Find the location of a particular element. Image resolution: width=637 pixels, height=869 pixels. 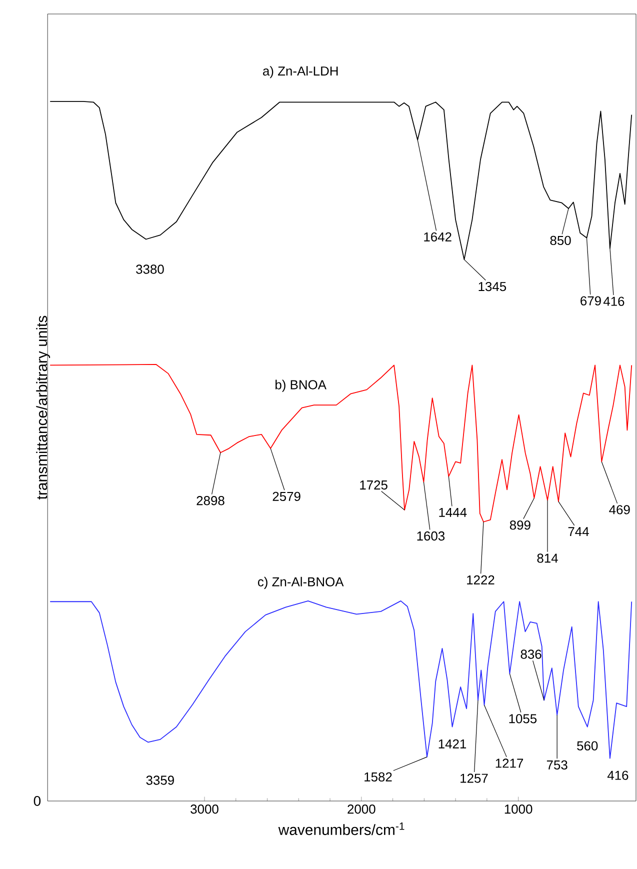

series-label: b) BNOA is located at coordinates (301, 386).